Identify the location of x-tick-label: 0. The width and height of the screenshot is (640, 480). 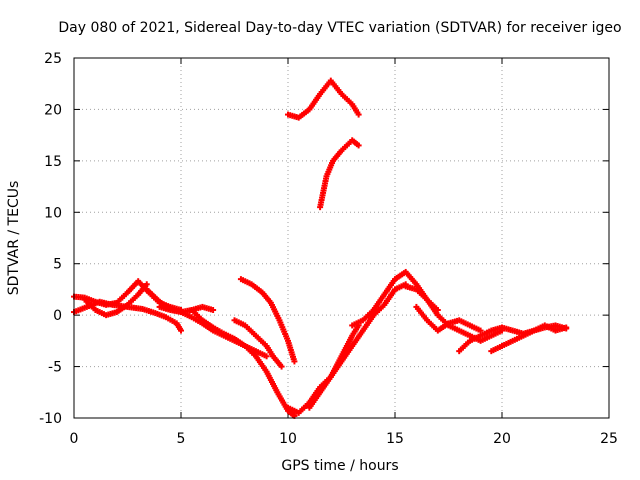
(74, 439).